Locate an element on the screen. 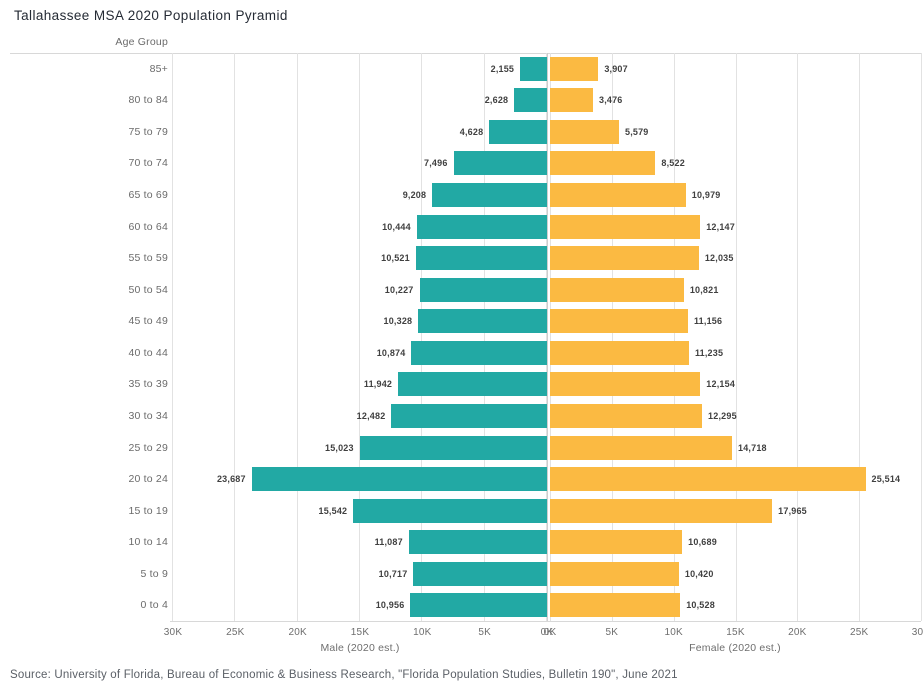  female-value-label: 12,147 is located at coordinates (720, 226).